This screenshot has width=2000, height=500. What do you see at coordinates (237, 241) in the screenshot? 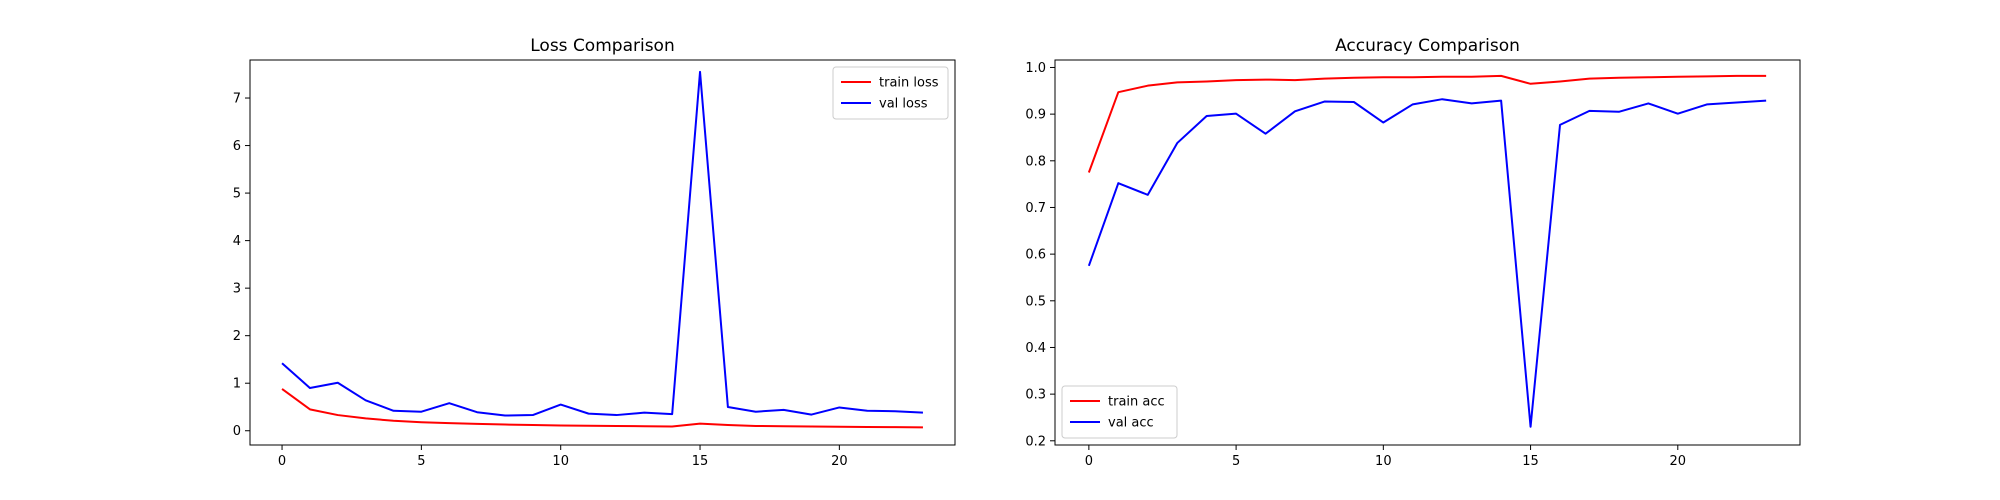
I see `y-tick-label: 4` at bounding box center [237, 241].